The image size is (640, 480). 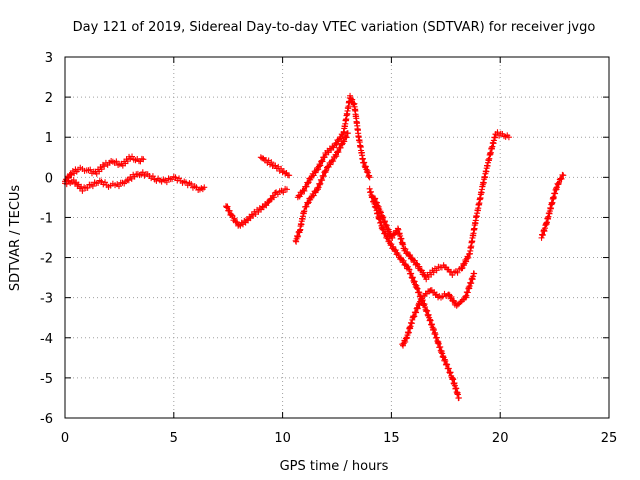 I want to click on y-tick-label: 1, so click(x=49, y=138).